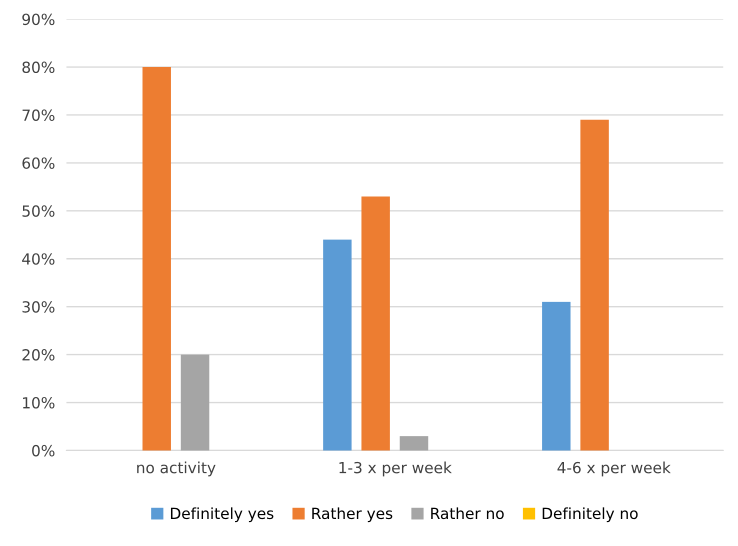 The width and height of the screenshot is (738, 546). Describe the element at coordinates (38, 20) in the screenshot. I see `y-tick-label: 90%` at that location.